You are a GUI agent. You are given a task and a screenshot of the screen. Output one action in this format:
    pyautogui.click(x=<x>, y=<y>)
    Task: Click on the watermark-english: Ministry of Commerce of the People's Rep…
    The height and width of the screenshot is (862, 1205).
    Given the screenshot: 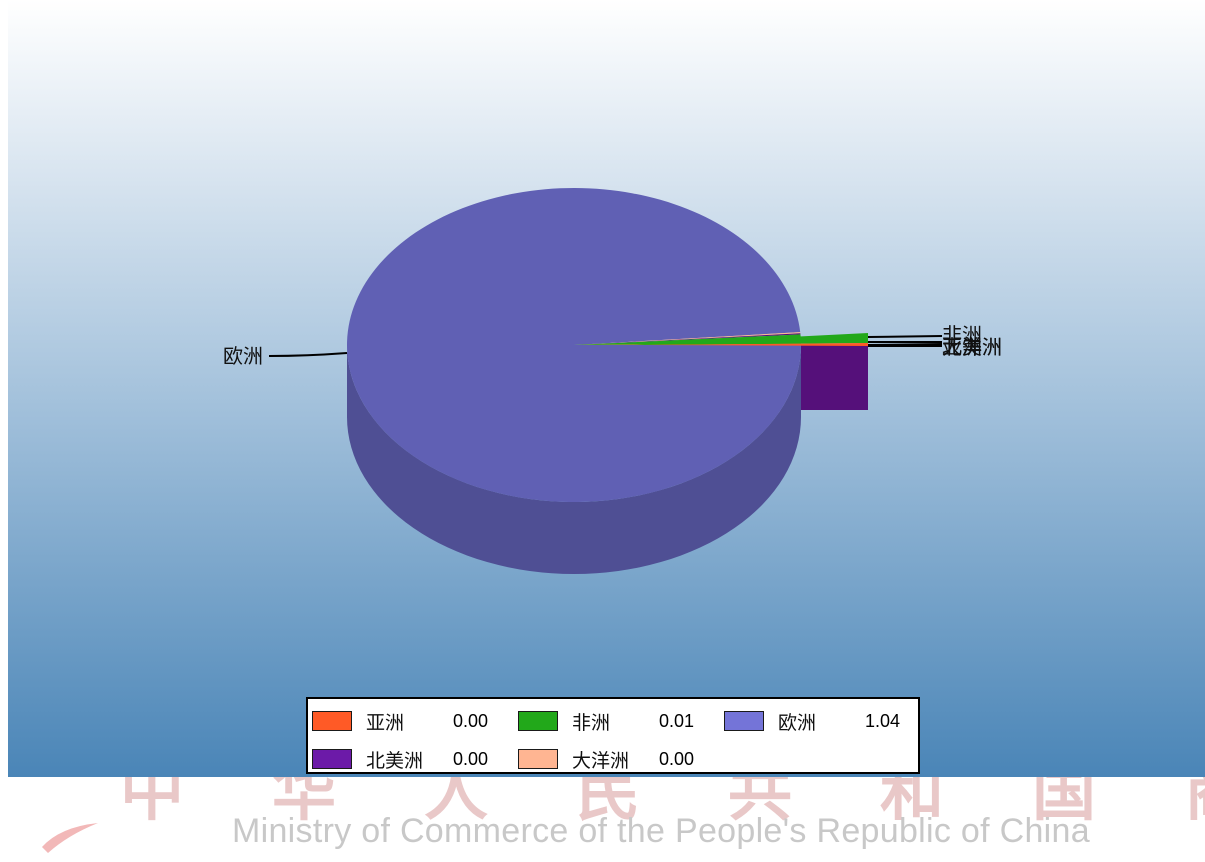 What is the action you would take?
    pyautogui.click(x=661, y=831)
    